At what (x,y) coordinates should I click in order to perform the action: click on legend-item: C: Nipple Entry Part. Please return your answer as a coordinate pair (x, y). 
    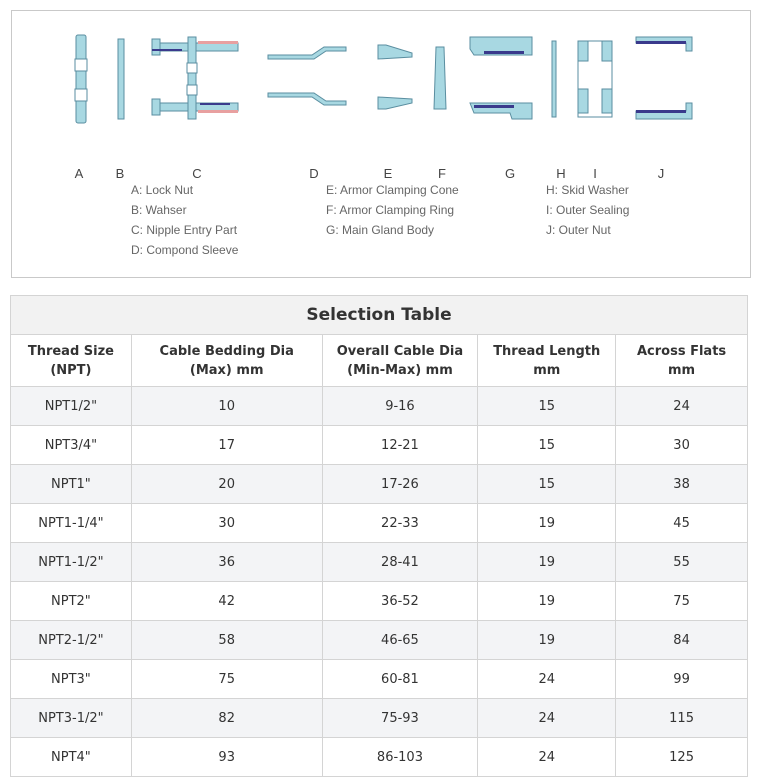
    Looking at the image, I should click on (184, 230).